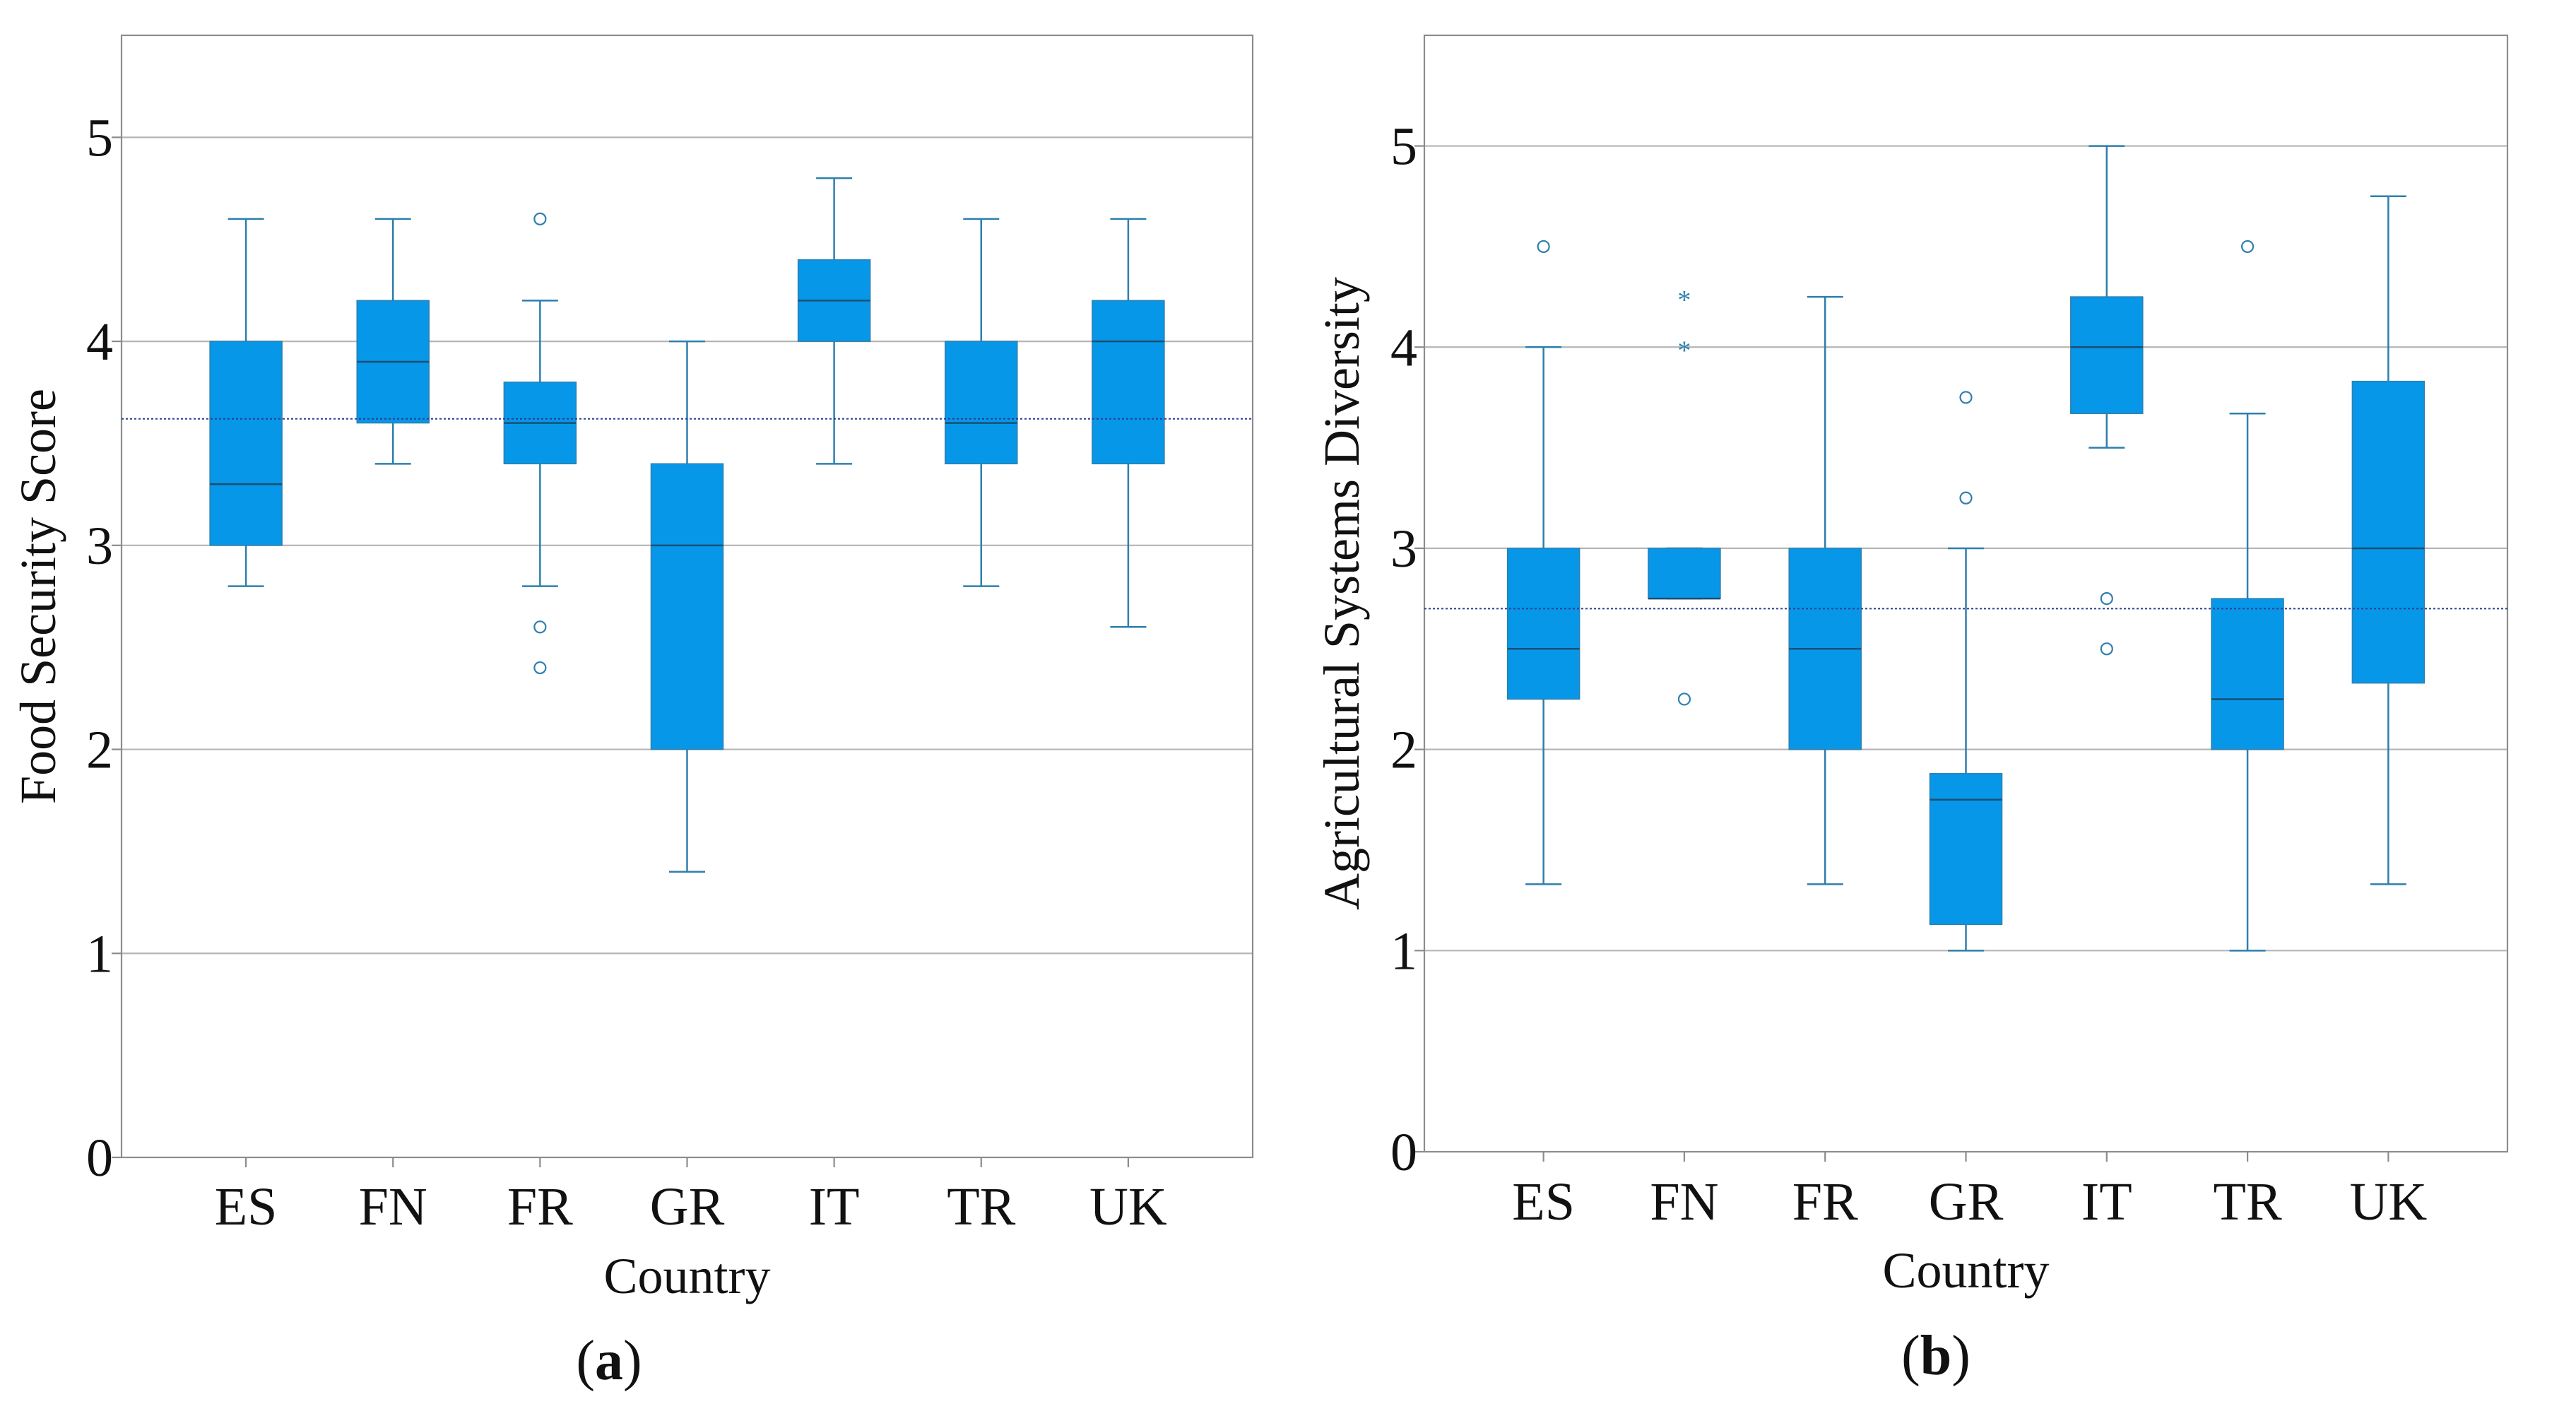  Describe the element at coordinates (393, 341) in the screenshot. I see `box-fn` at that location.